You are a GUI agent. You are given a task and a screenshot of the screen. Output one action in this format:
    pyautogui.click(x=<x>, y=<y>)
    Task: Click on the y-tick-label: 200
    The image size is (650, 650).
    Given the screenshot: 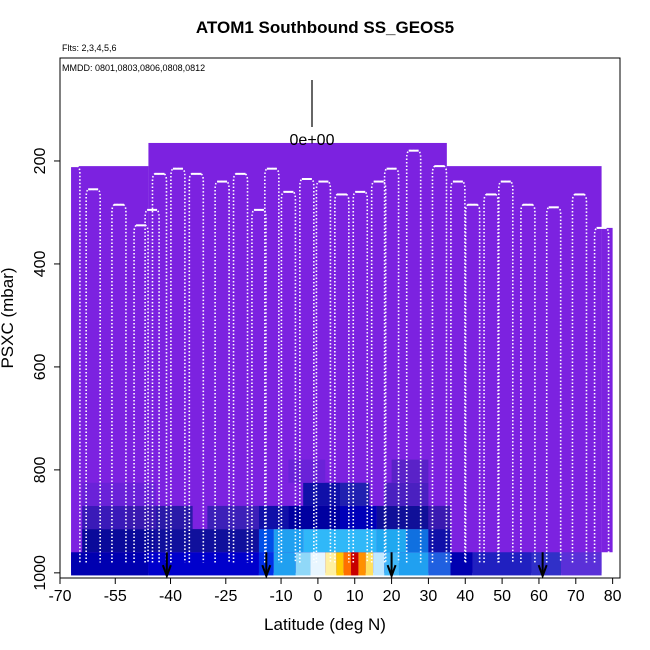 What is the action you would take?
    pyautogui.click(x=40, y=161)
    